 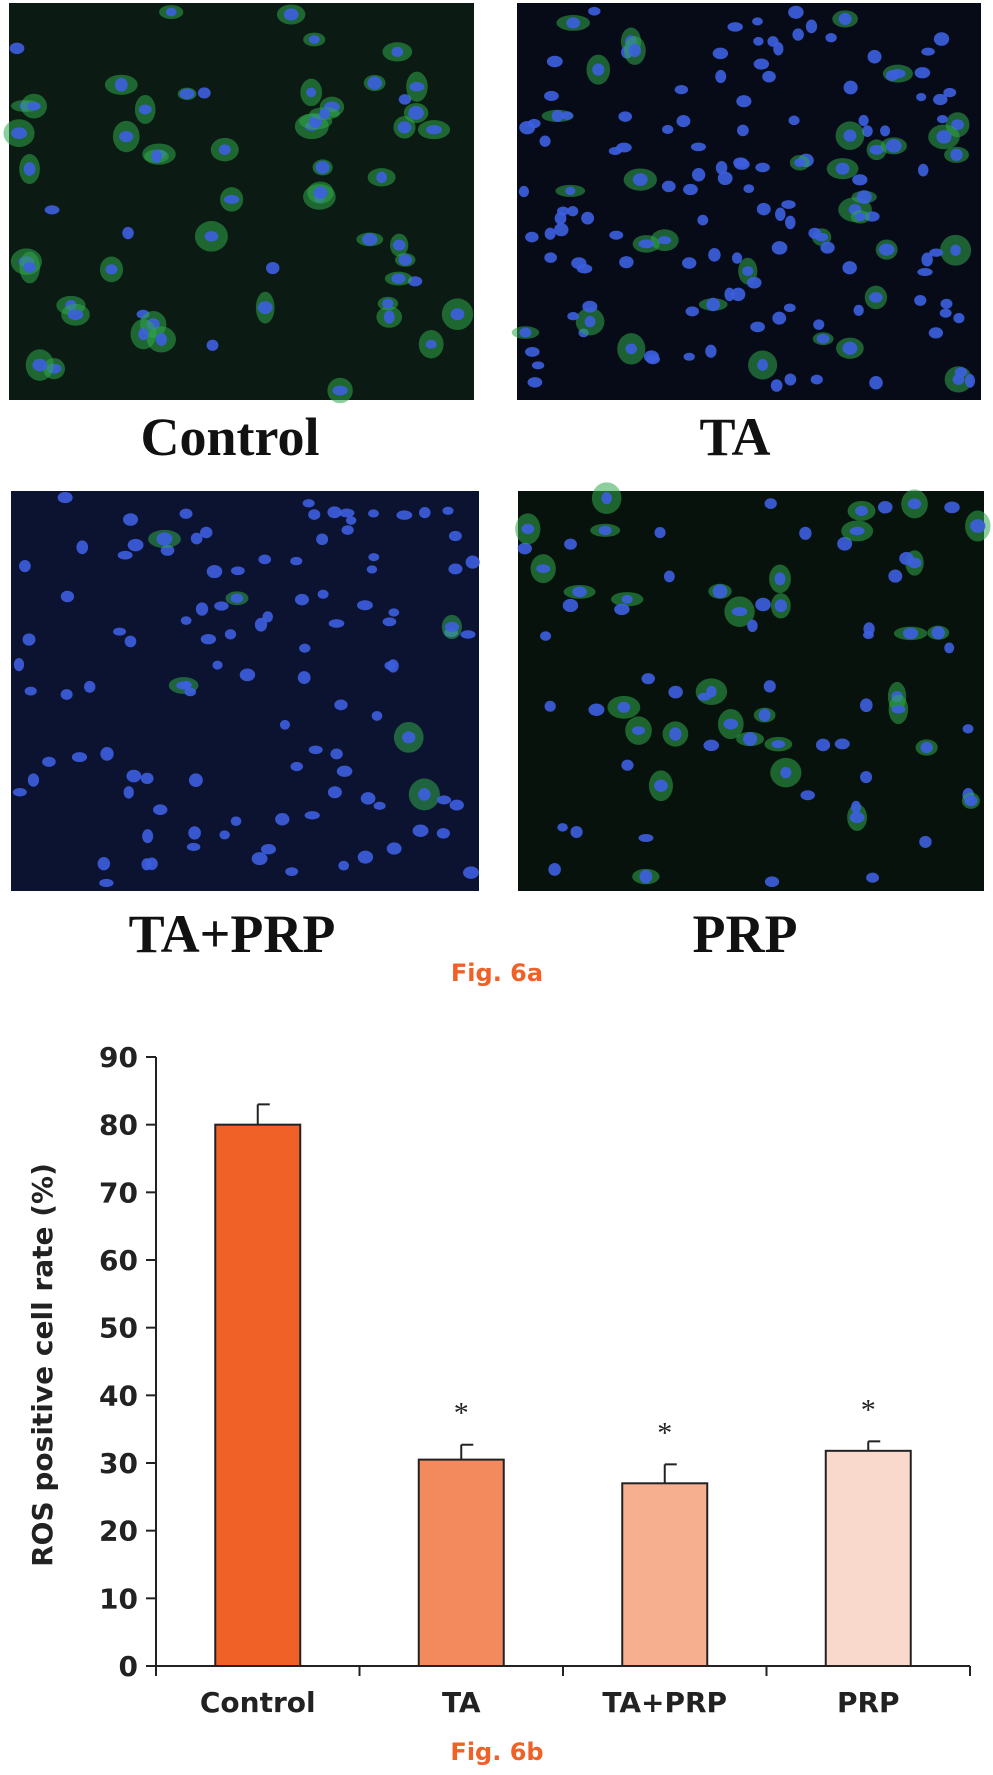 I want to click on y-tick-label: 90, so click(x=118, y=1057).